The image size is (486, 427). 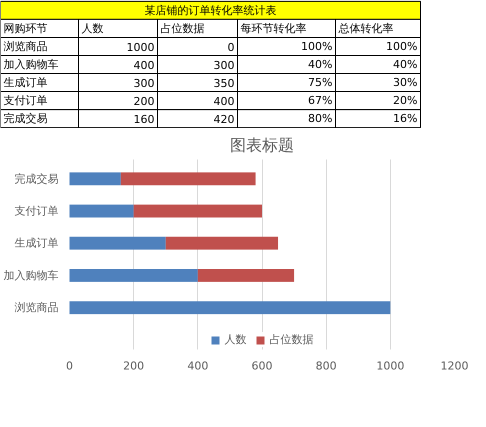 I want to click on x-tick-label: 600, so click(x=262, y=366).